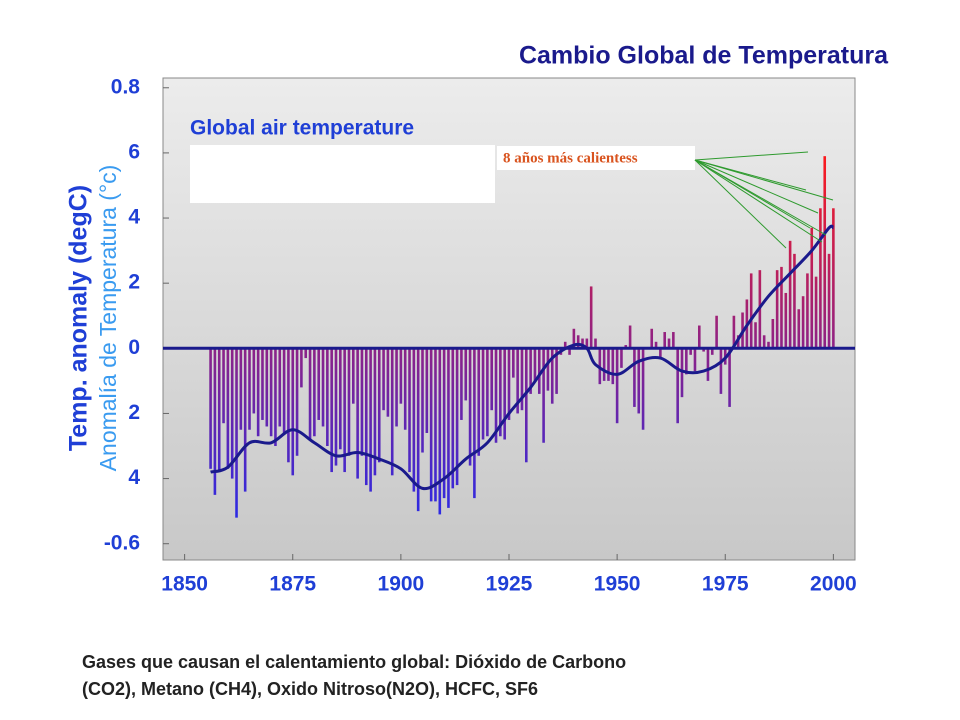  I want to click on y-tick-label: -0.6, so click(122, 542).